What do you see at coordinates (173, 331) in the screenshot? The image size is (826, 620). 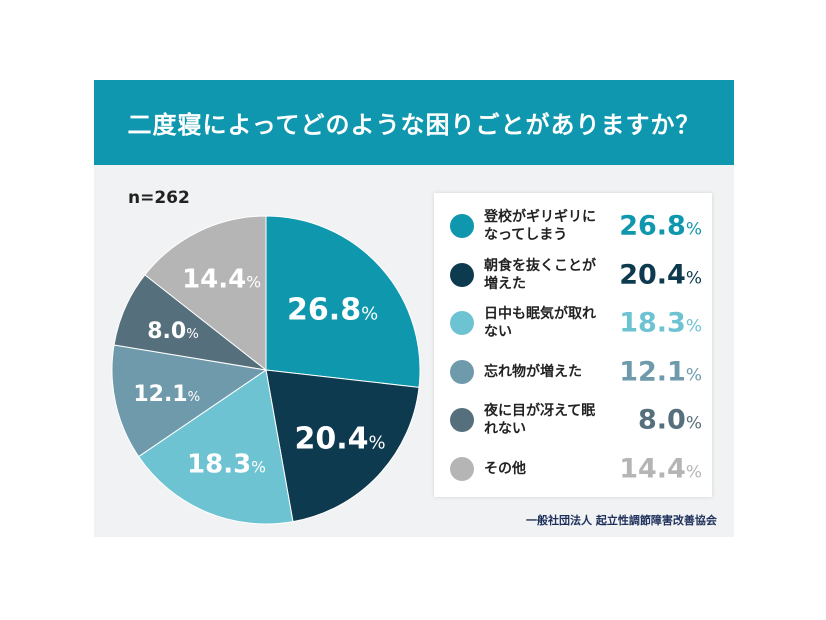 I see `data-label: 8.0%` at bounding box center [173, 331].